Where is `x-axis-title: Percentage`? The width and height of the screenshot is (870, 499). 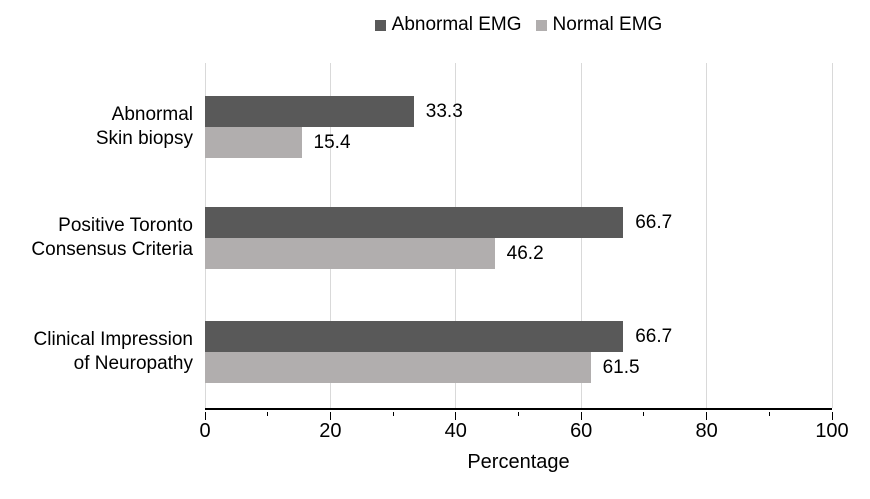 x-axis-title: Percentage is located at coordinates (518, 462).